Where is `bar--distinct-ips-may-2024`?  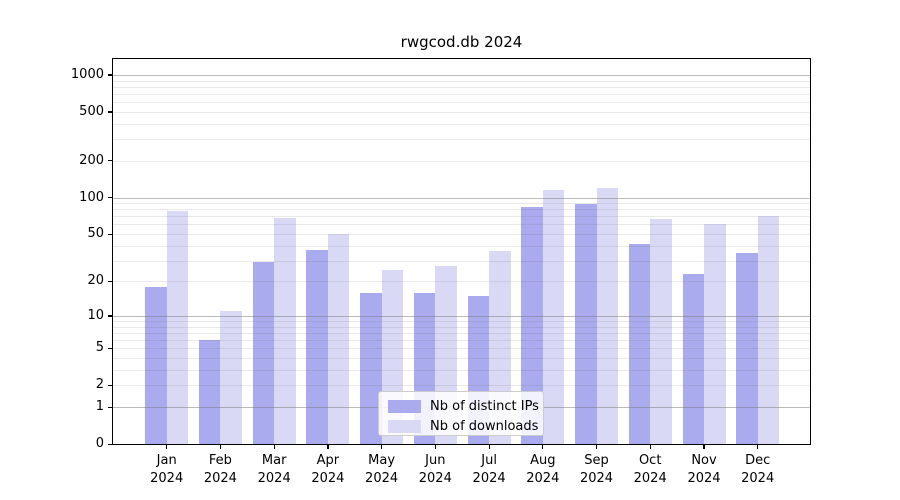
bar--distinct-ips-may-2024 is located at coordinates (371, 368).